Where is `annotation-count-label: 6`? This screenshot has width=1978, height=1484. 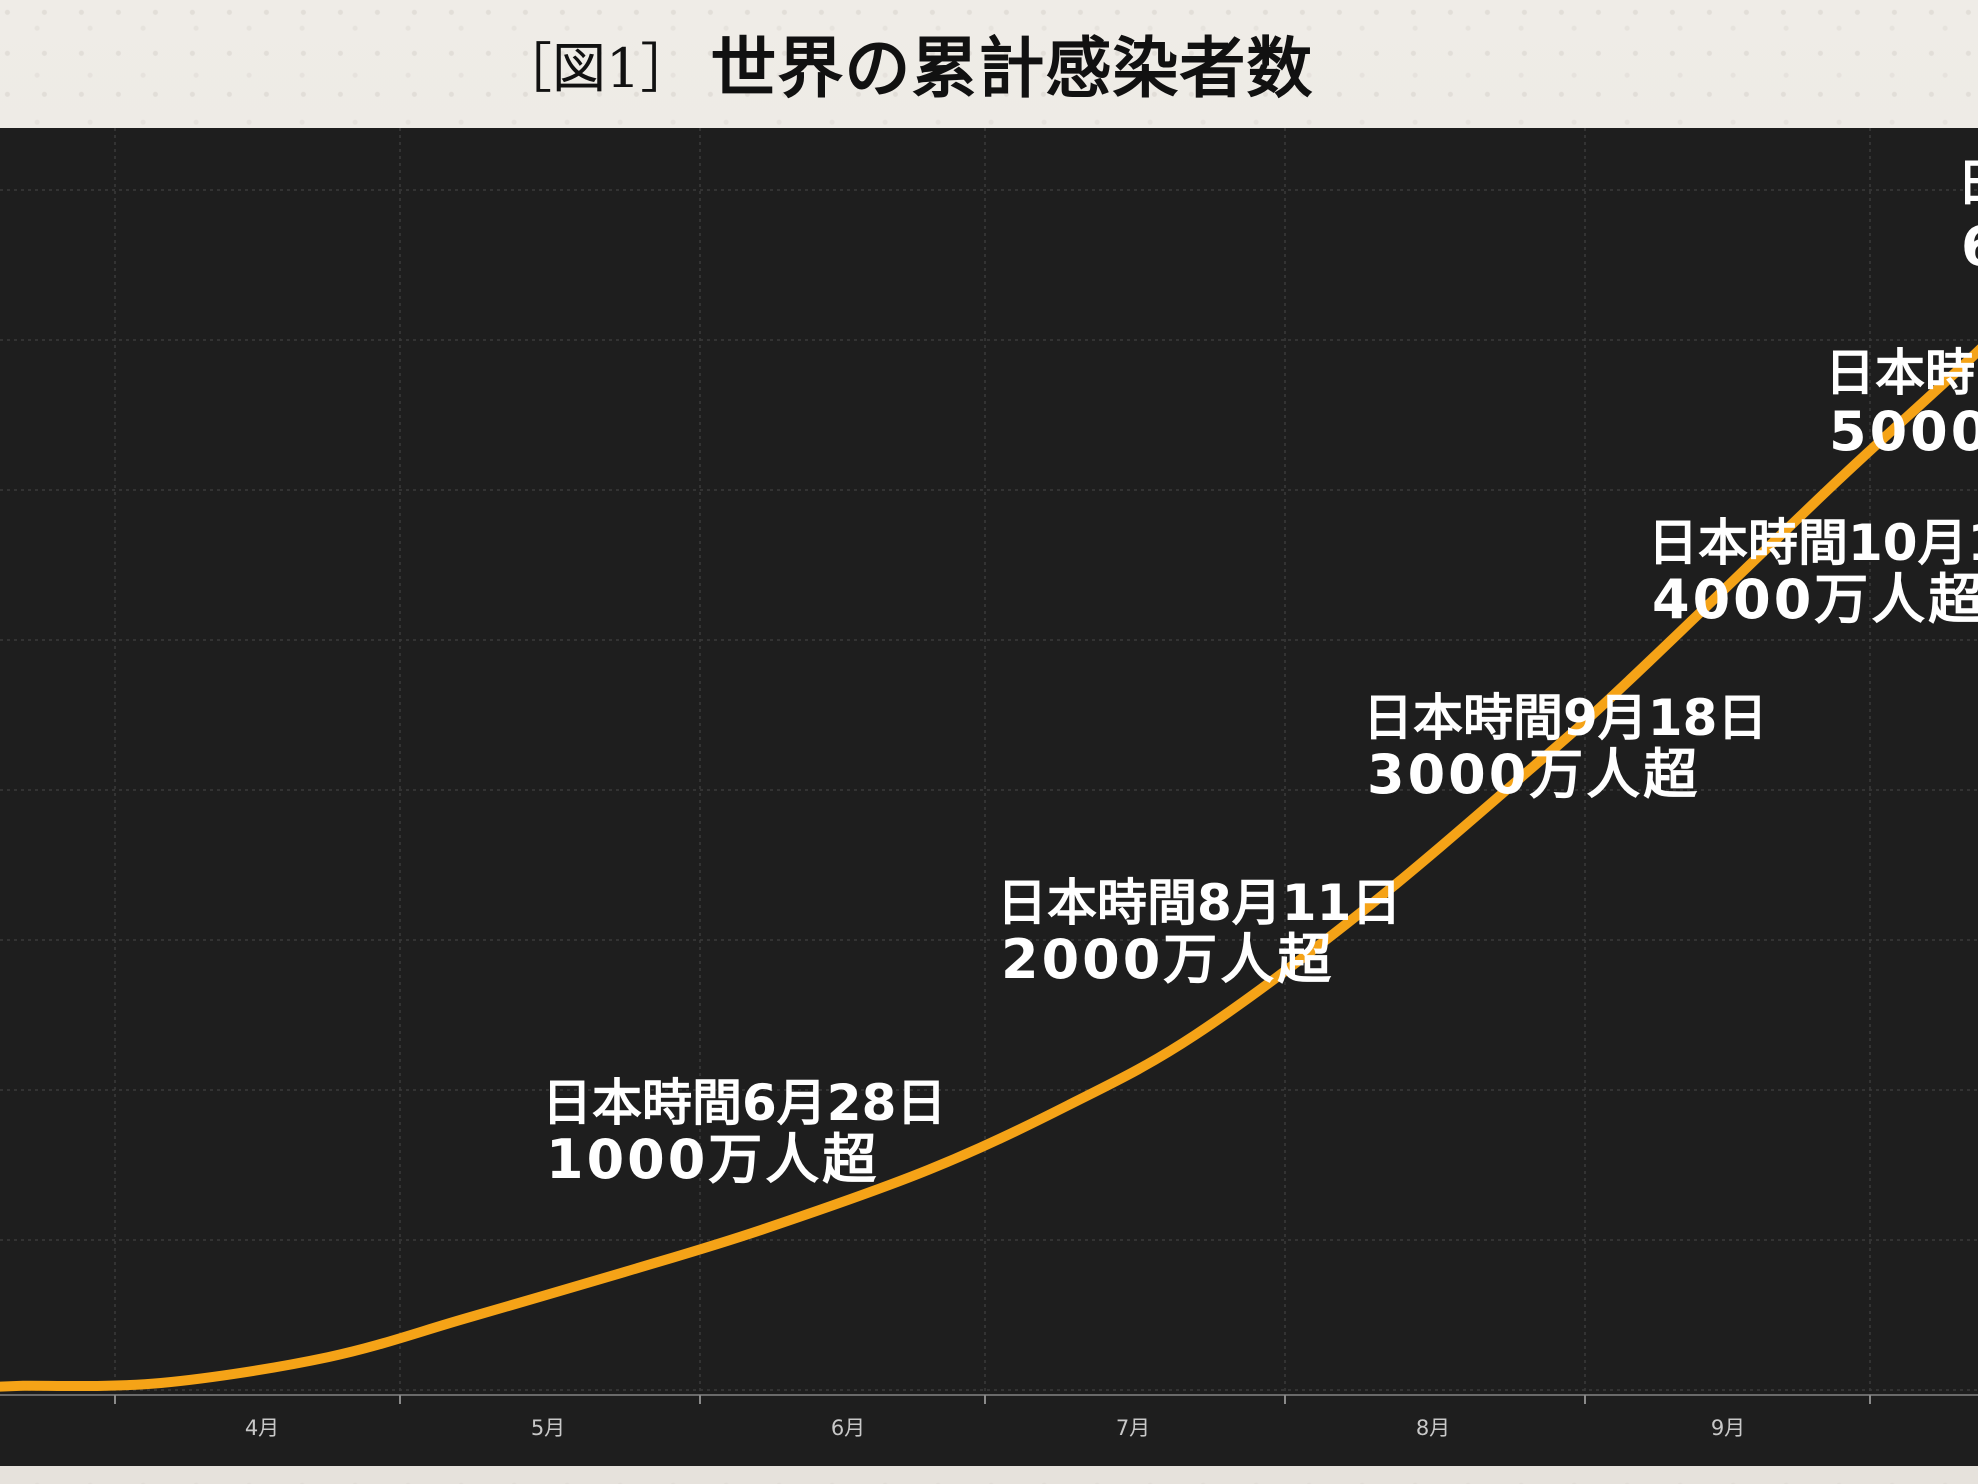 annotation-count-label: 6 is located at coordinates (1969, 246).